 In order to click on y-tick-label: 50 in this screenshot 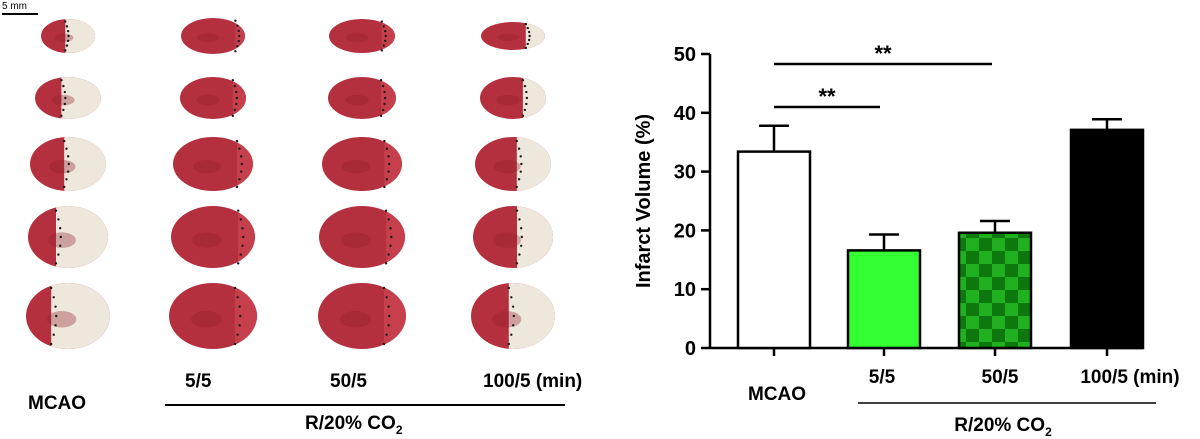, I will do `click(685, 55)`.